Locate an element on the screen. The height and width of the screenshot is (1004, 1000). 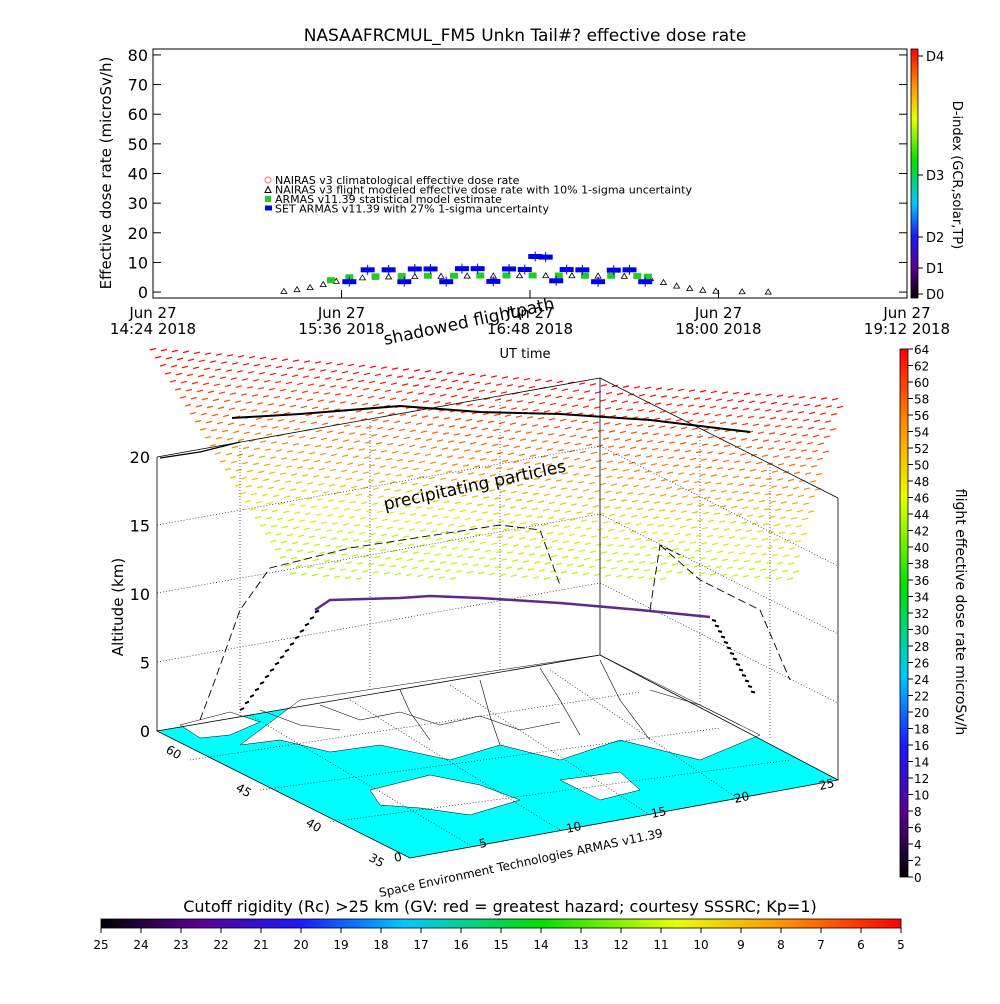
armas-point is located at coordinates (645, 282).